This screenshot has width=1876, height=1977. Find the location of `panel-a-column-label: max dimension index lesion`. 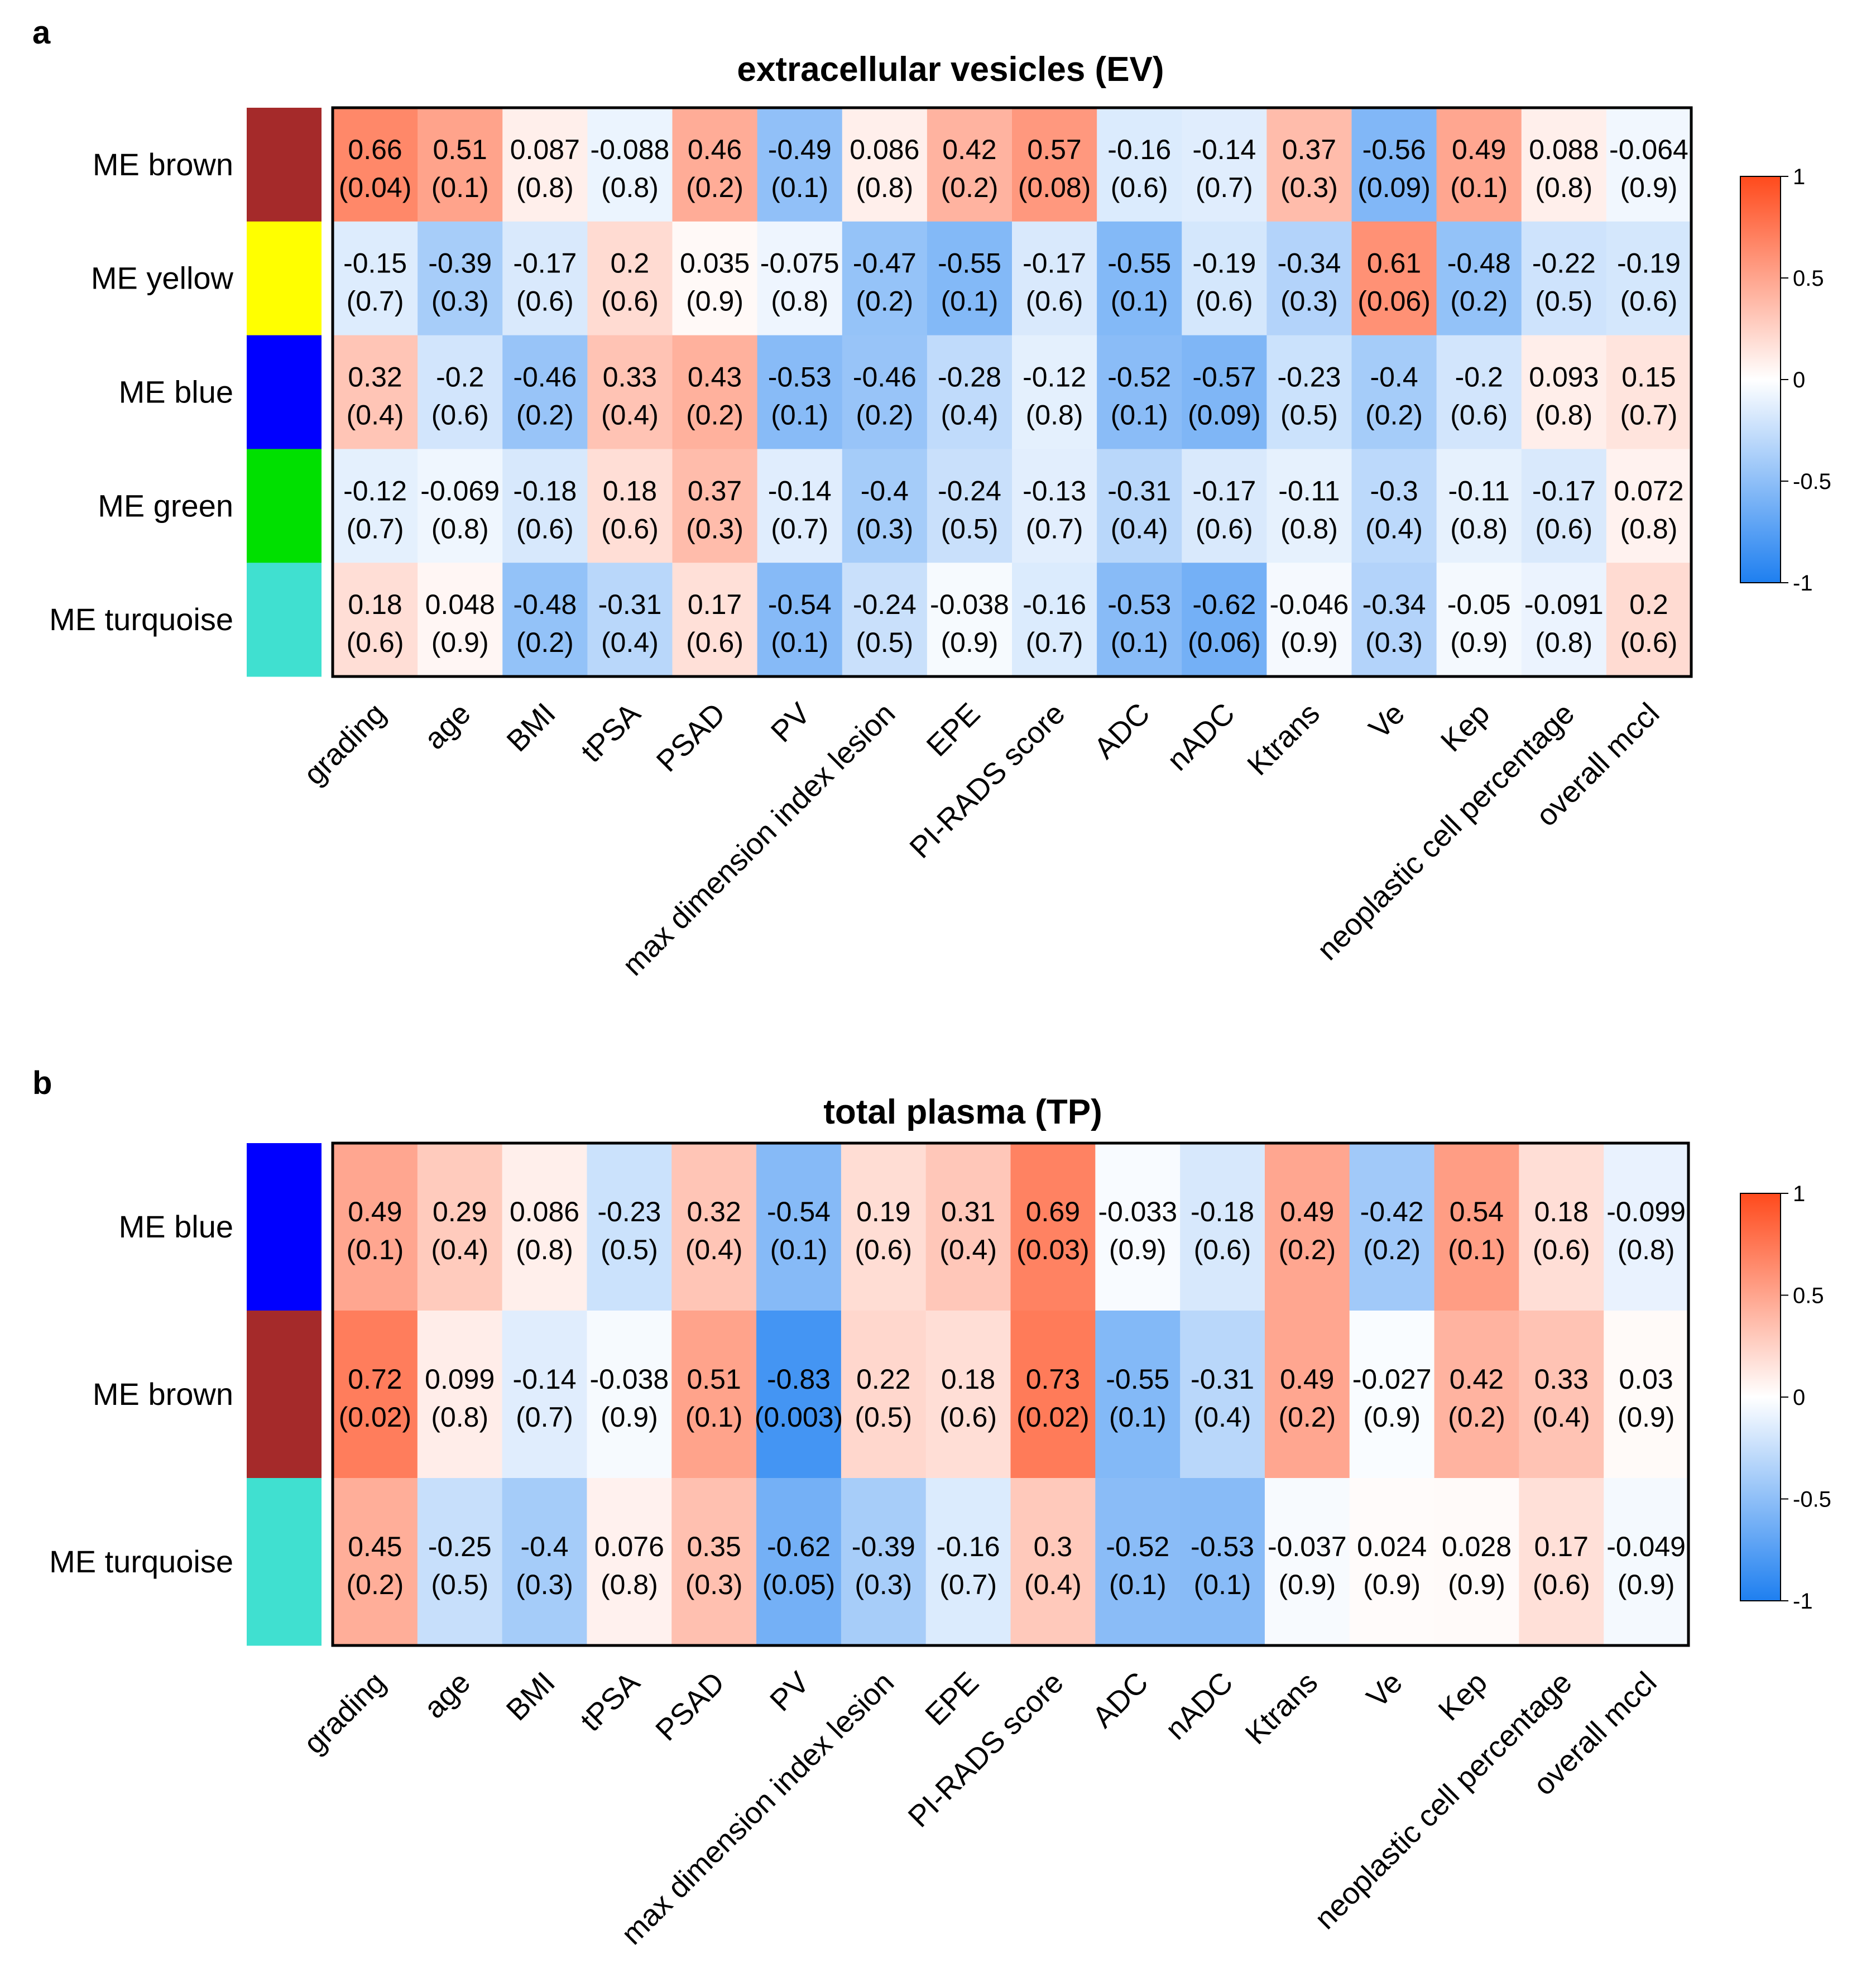

panel-a-column-label: max dimension index lesion is located at coordinates (758, 840).